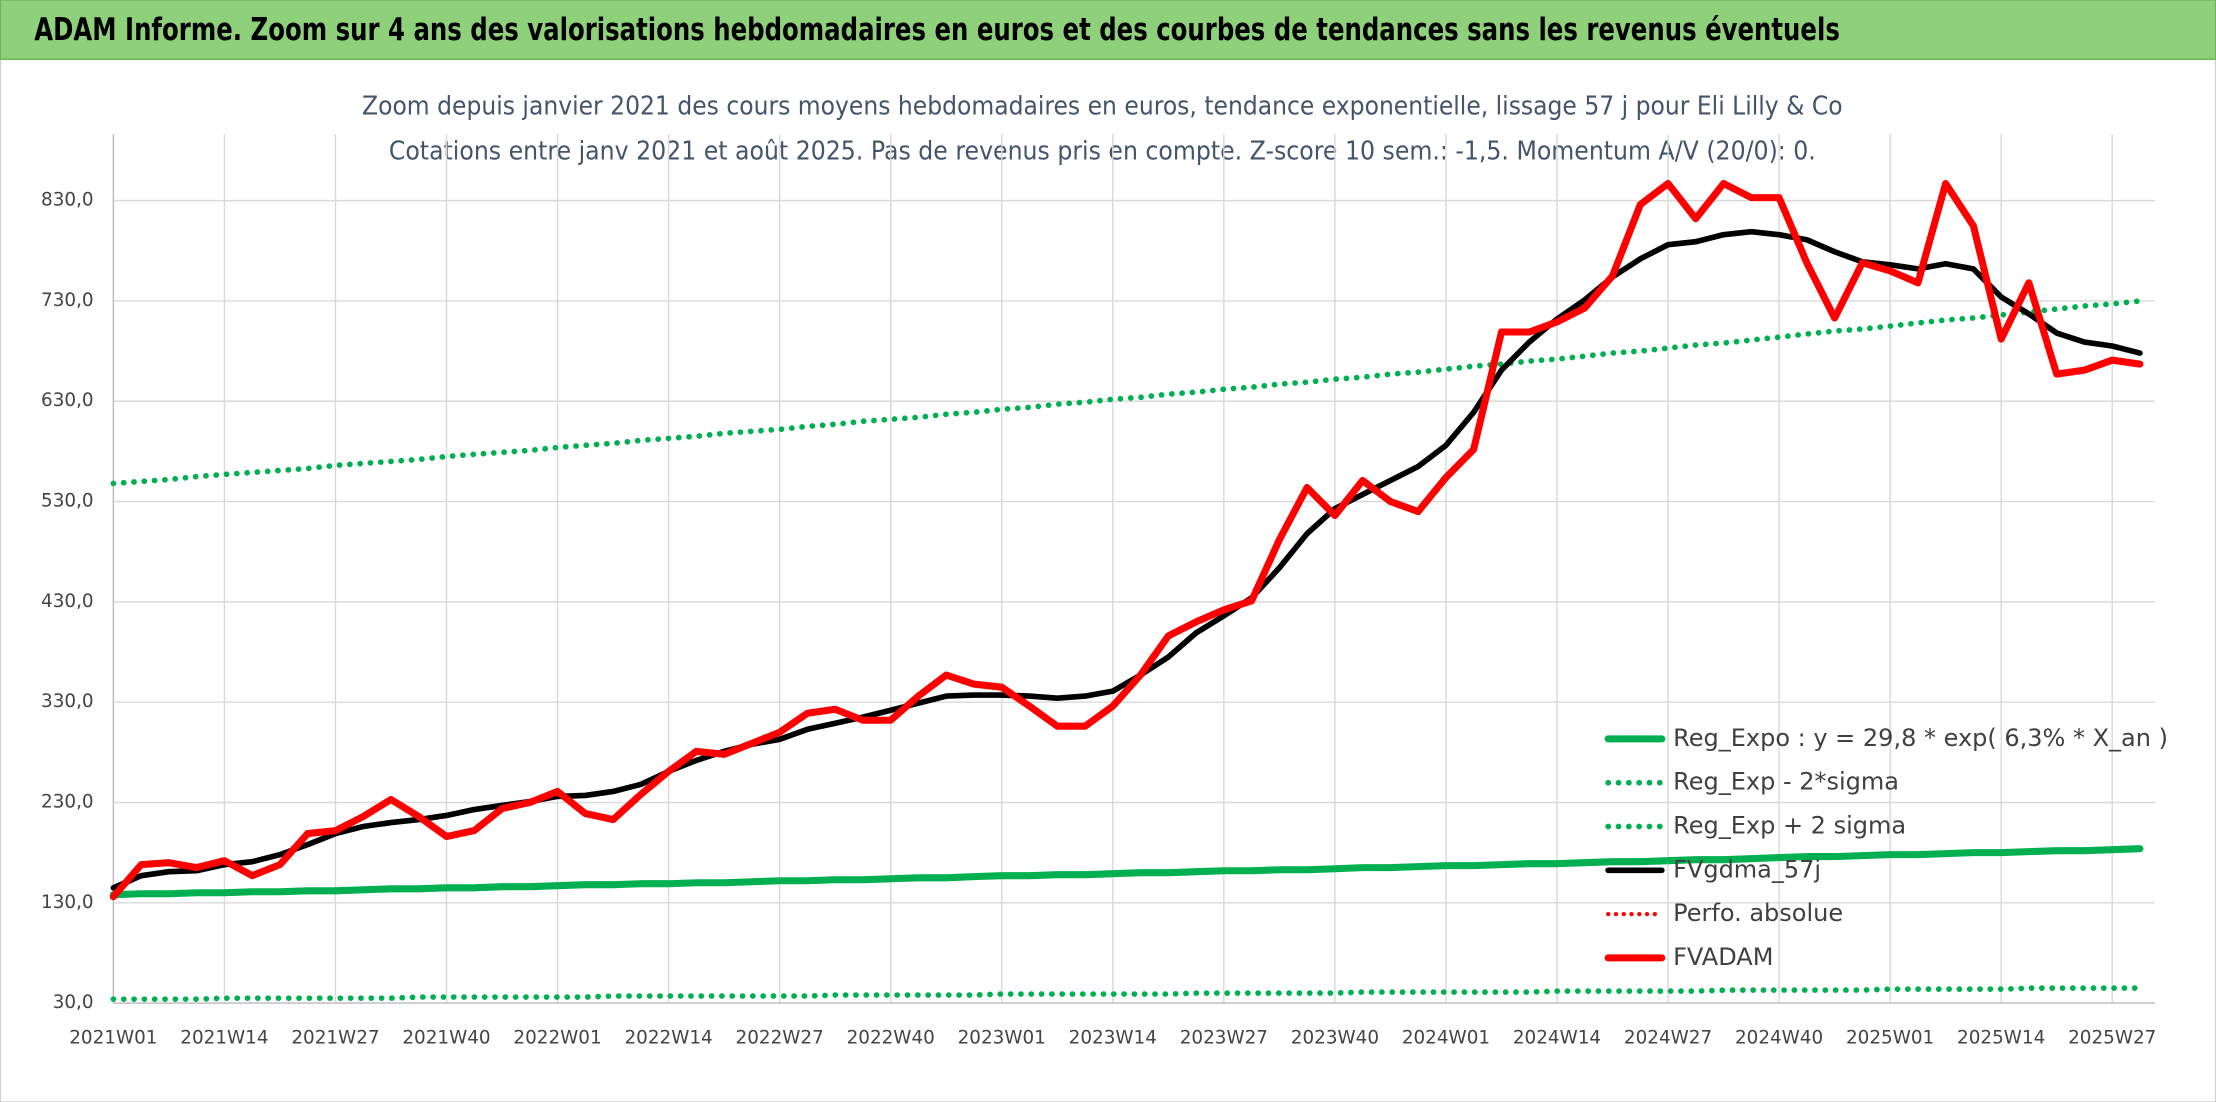 The image size is (2216, 1102). I want to click on header-bar, so click(1108, 30).